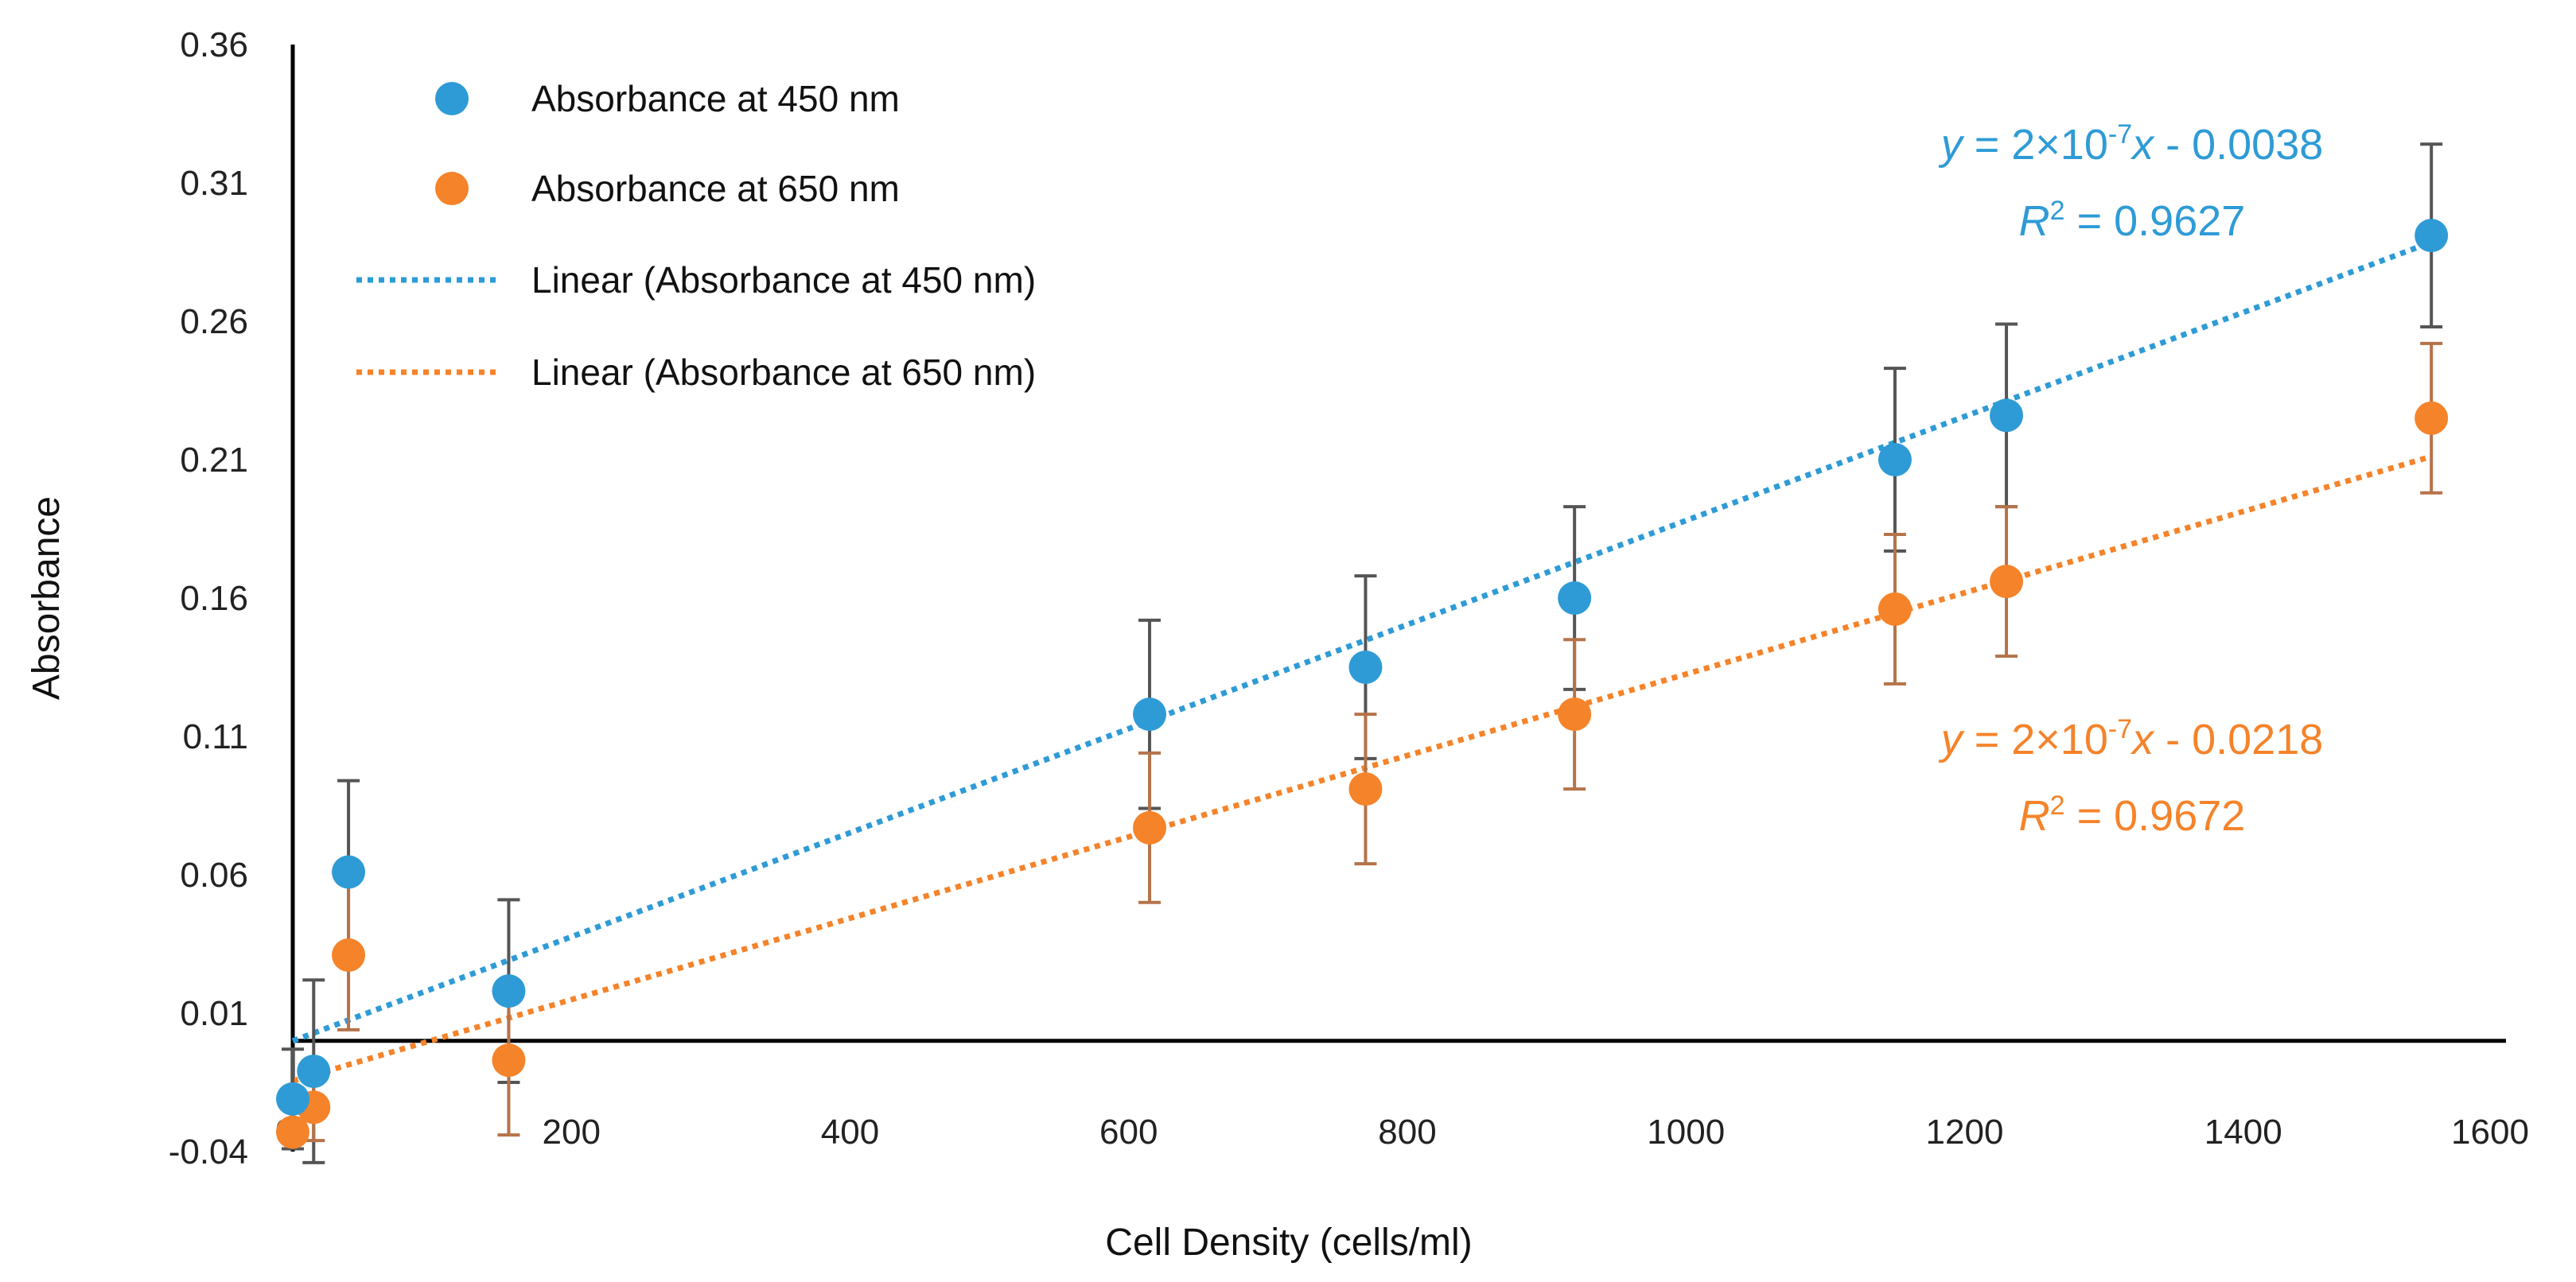 This screenshot has height=1282, width=2576. Describe the element at coordinates (850, 1133) in the screenshot. I see `x-tick-label: 400` at that location.